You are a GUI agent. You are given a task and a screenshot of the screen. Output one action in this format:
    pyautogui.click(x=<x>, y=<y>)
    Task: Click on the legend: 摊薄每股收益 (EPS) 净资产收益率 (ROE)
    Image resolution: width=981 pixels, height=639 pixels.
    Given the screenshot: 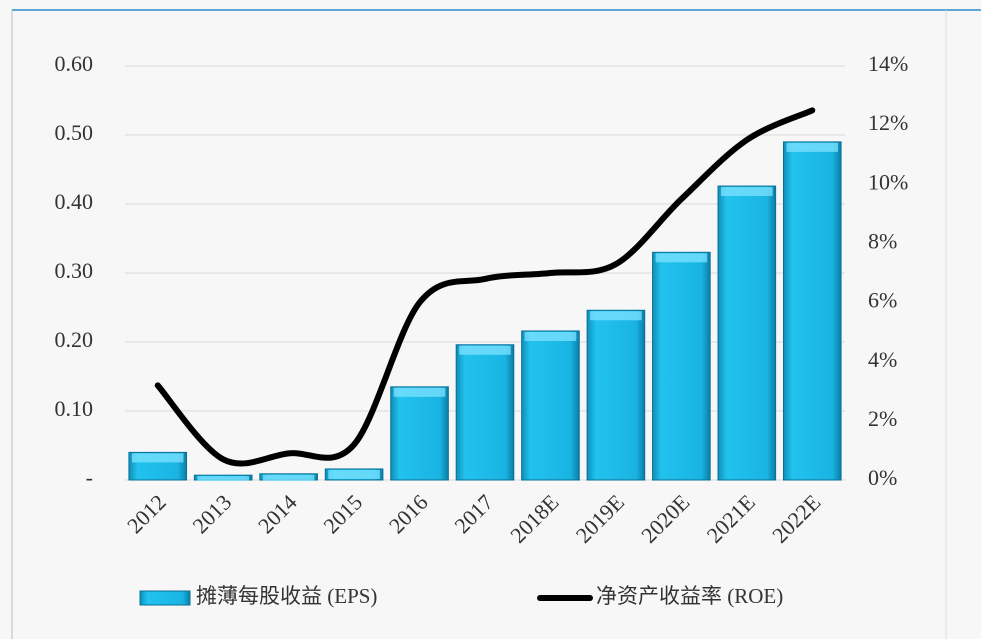 What is the action you would take?
    pyautogui.click(x=461, y=596)
    